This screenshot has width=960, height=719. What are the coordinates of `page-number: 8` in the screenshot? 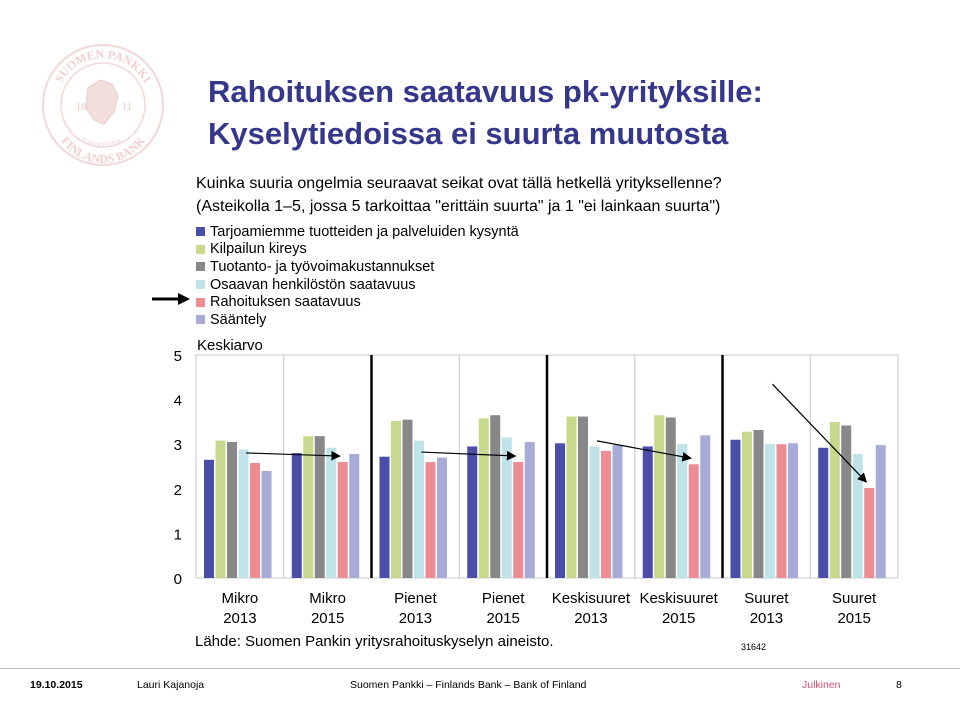 It's located at (899, 685).